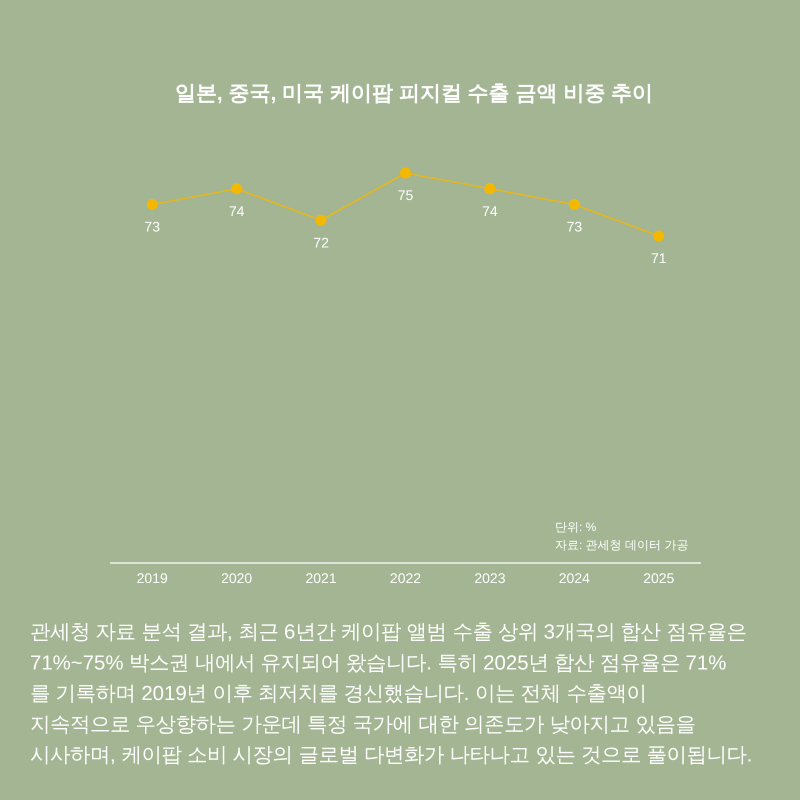 The image size is (800, 800). What do you see at coordinates (414, 93) in the screenshot?
I see `chart-title: 일본, 중국, 미국 케이팝 피지컬 수출 금액 비중 추이` at bounding box center [414, 93].